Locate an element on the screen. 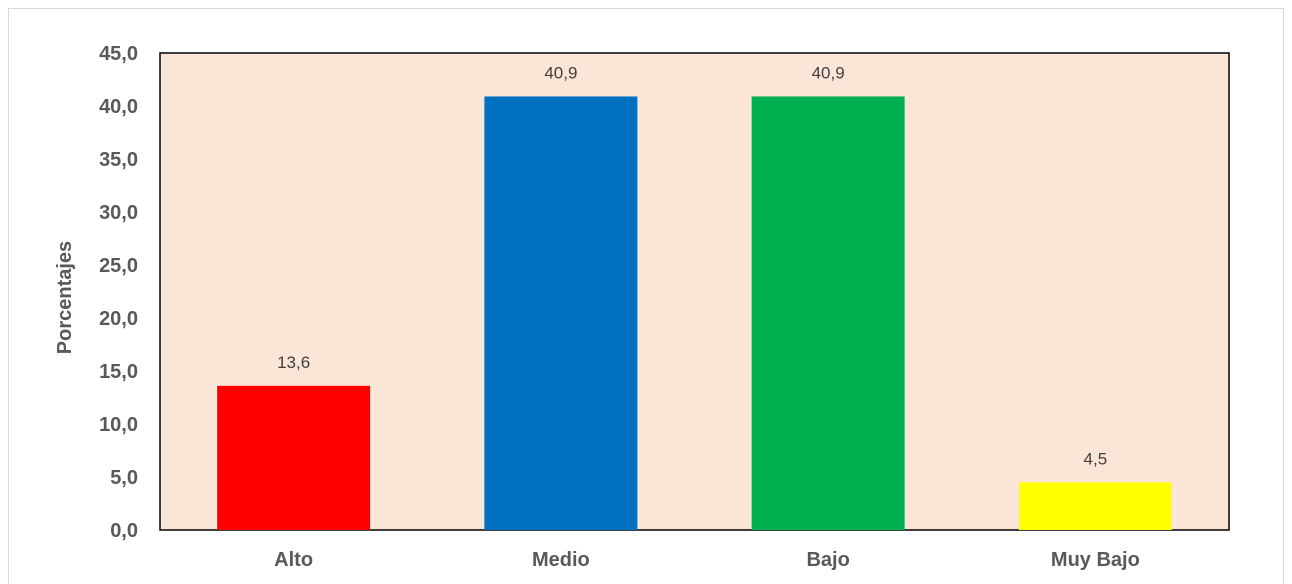  y-tick-label: 35,0 is located at coordinates (118, 160).